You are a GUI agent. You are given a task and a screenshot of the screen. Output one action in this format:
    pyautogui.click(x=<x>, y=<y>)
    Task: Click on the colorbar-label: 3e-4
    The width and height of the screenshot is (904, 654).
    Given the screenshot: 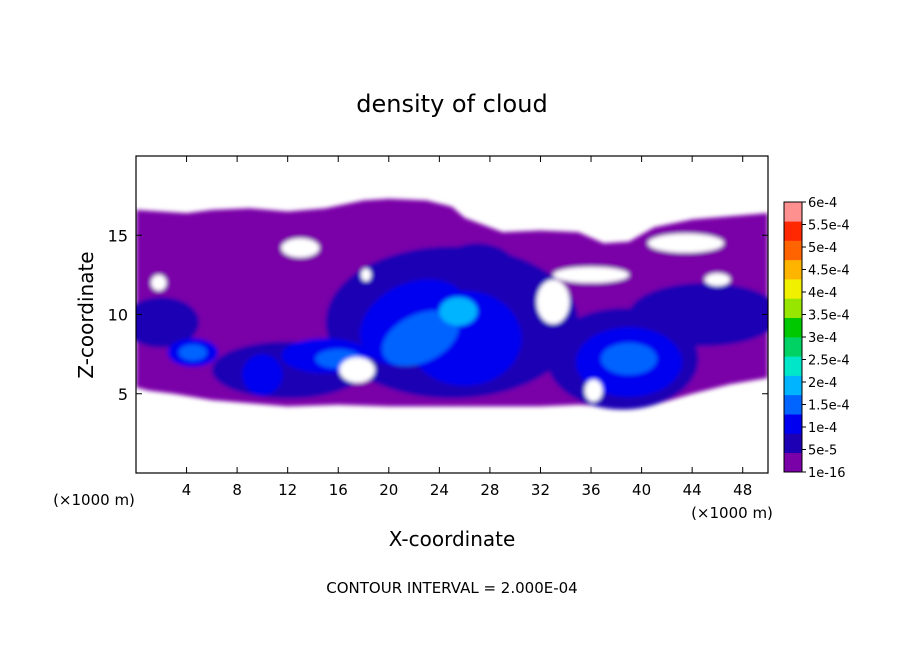 What is the action you would take?
    pyautogui.click(x=822, y=338)
    